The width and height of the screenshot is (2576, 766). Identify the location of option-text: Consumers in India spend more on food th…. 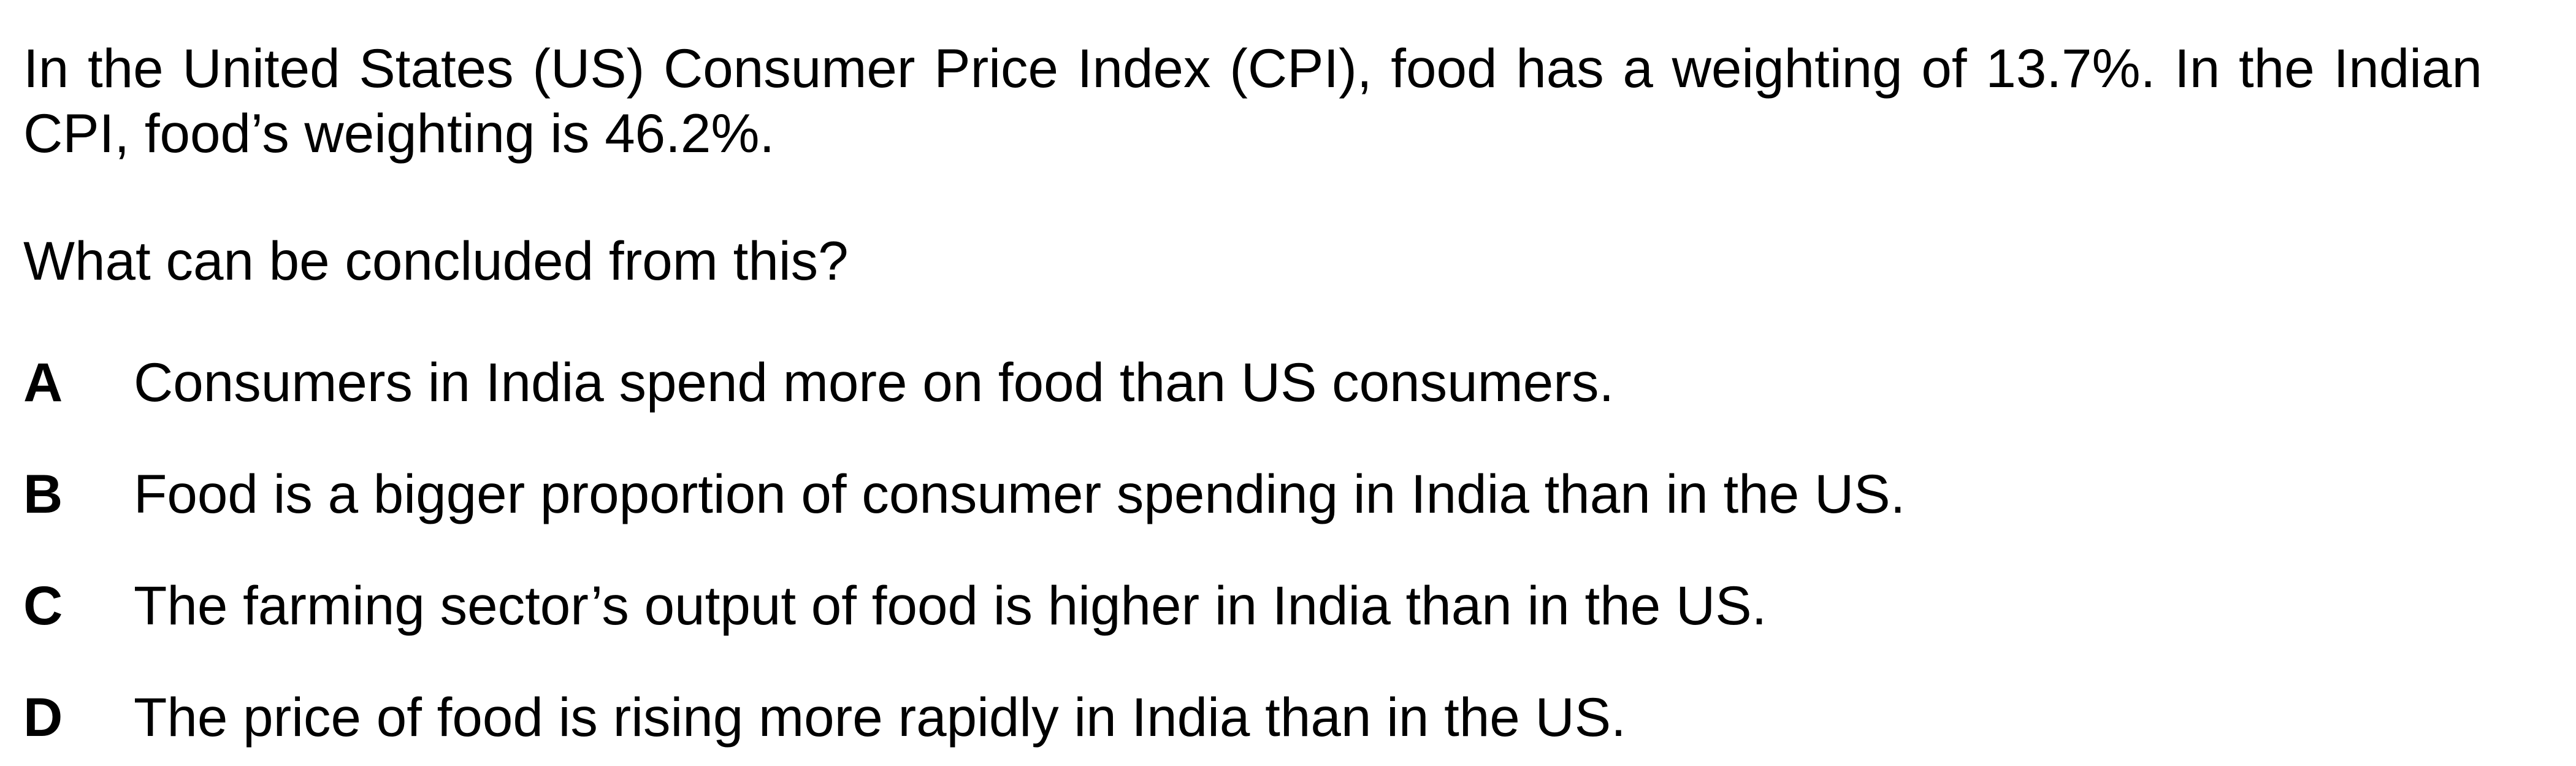
(874, 382).